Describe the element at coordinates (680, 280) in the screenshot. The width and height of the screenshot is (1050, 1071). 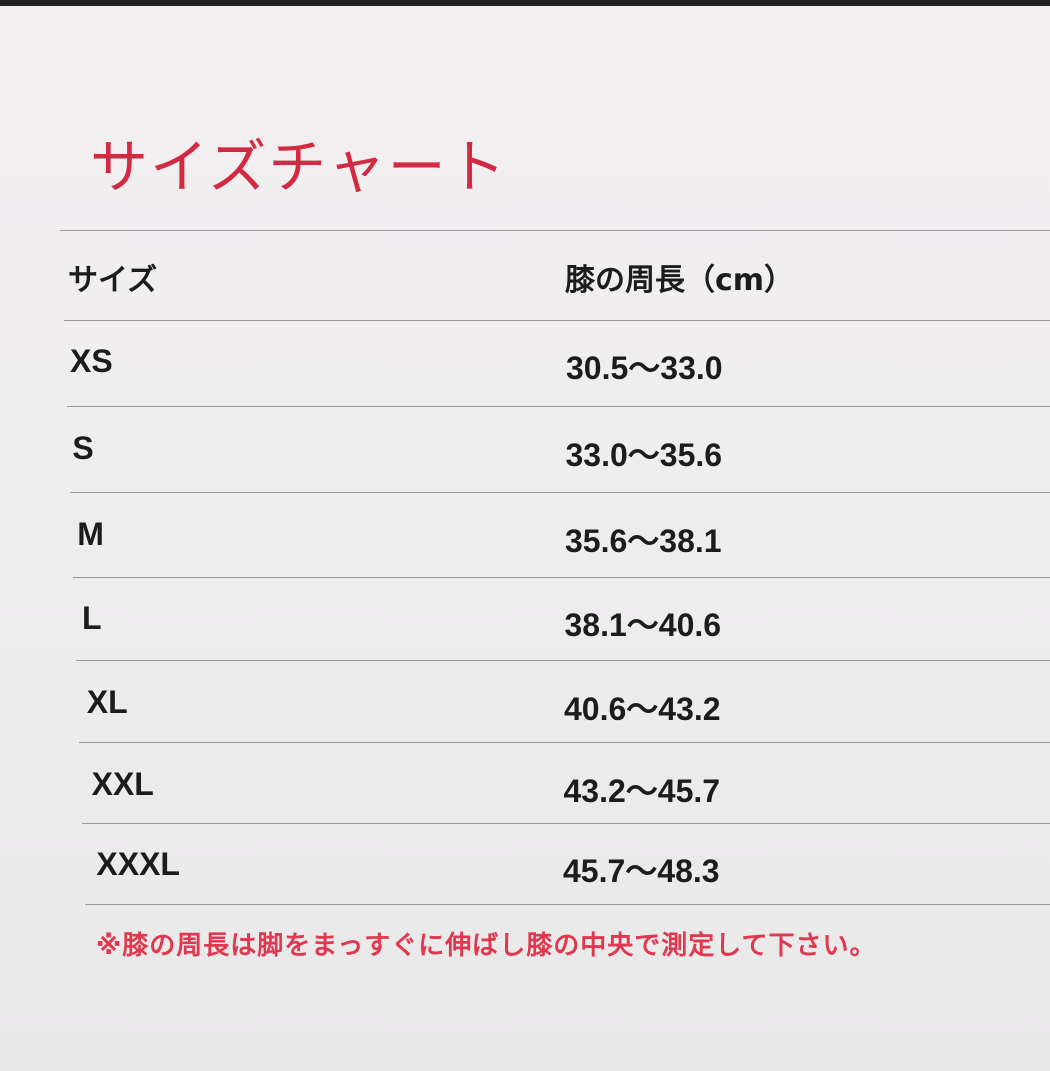
I see `header-knee-circumference: 膝の周長（cm）` at that location.